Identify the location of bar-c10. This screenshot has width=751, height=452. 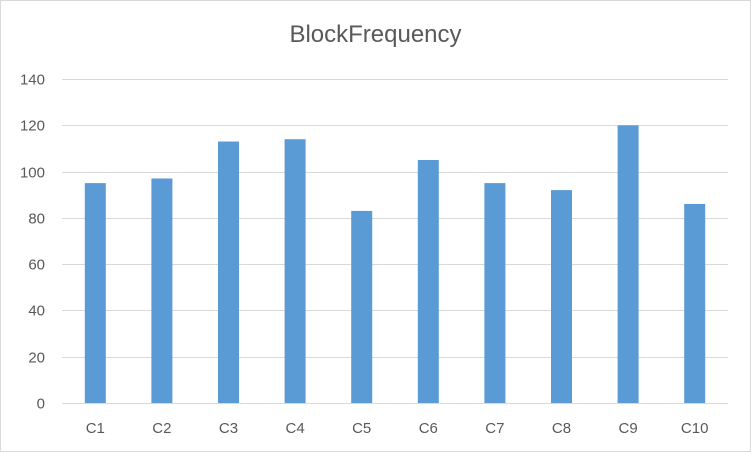
(695, 303).